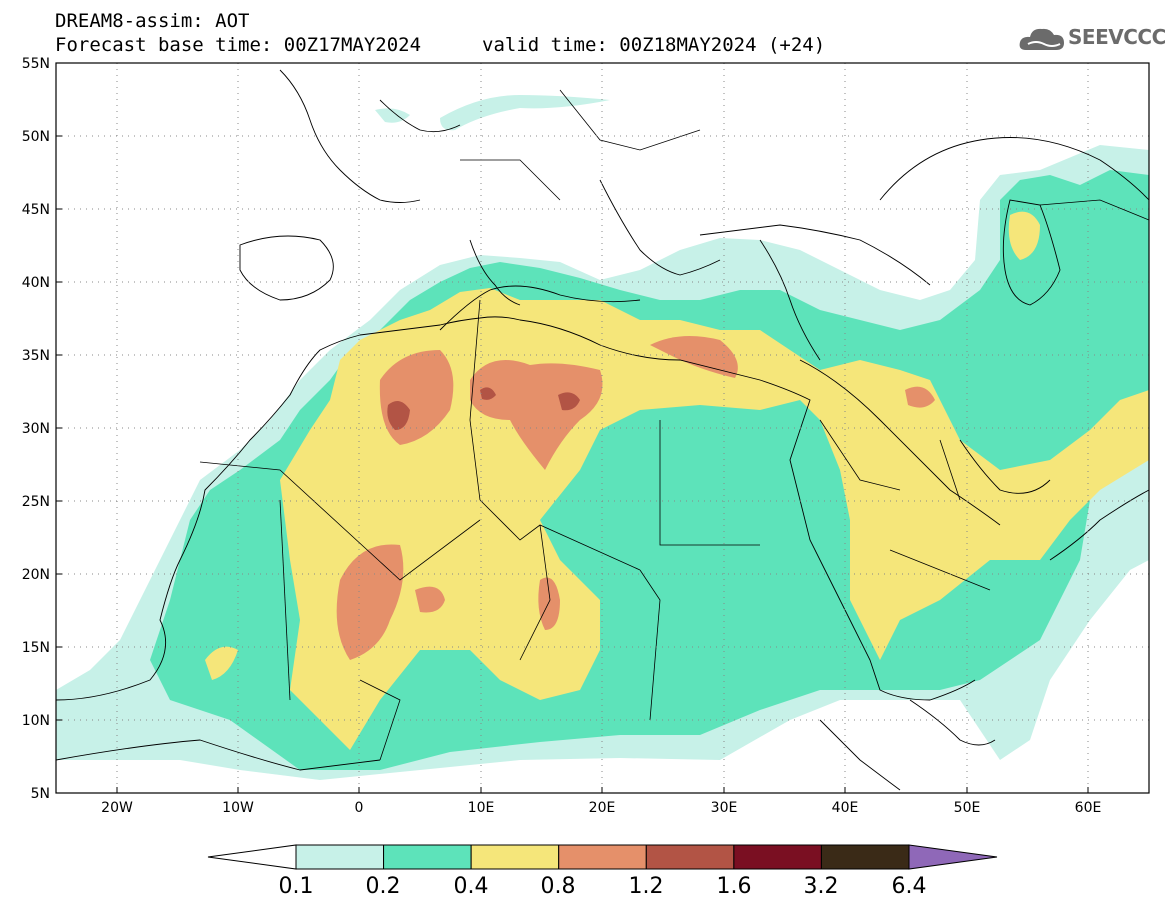 The width and height of the screenshot is (1165, 905). What do you see at coordinates (569, 401) in the screenshot?
I see `aot-band-1.2-b` at bounding box center [569, 401].